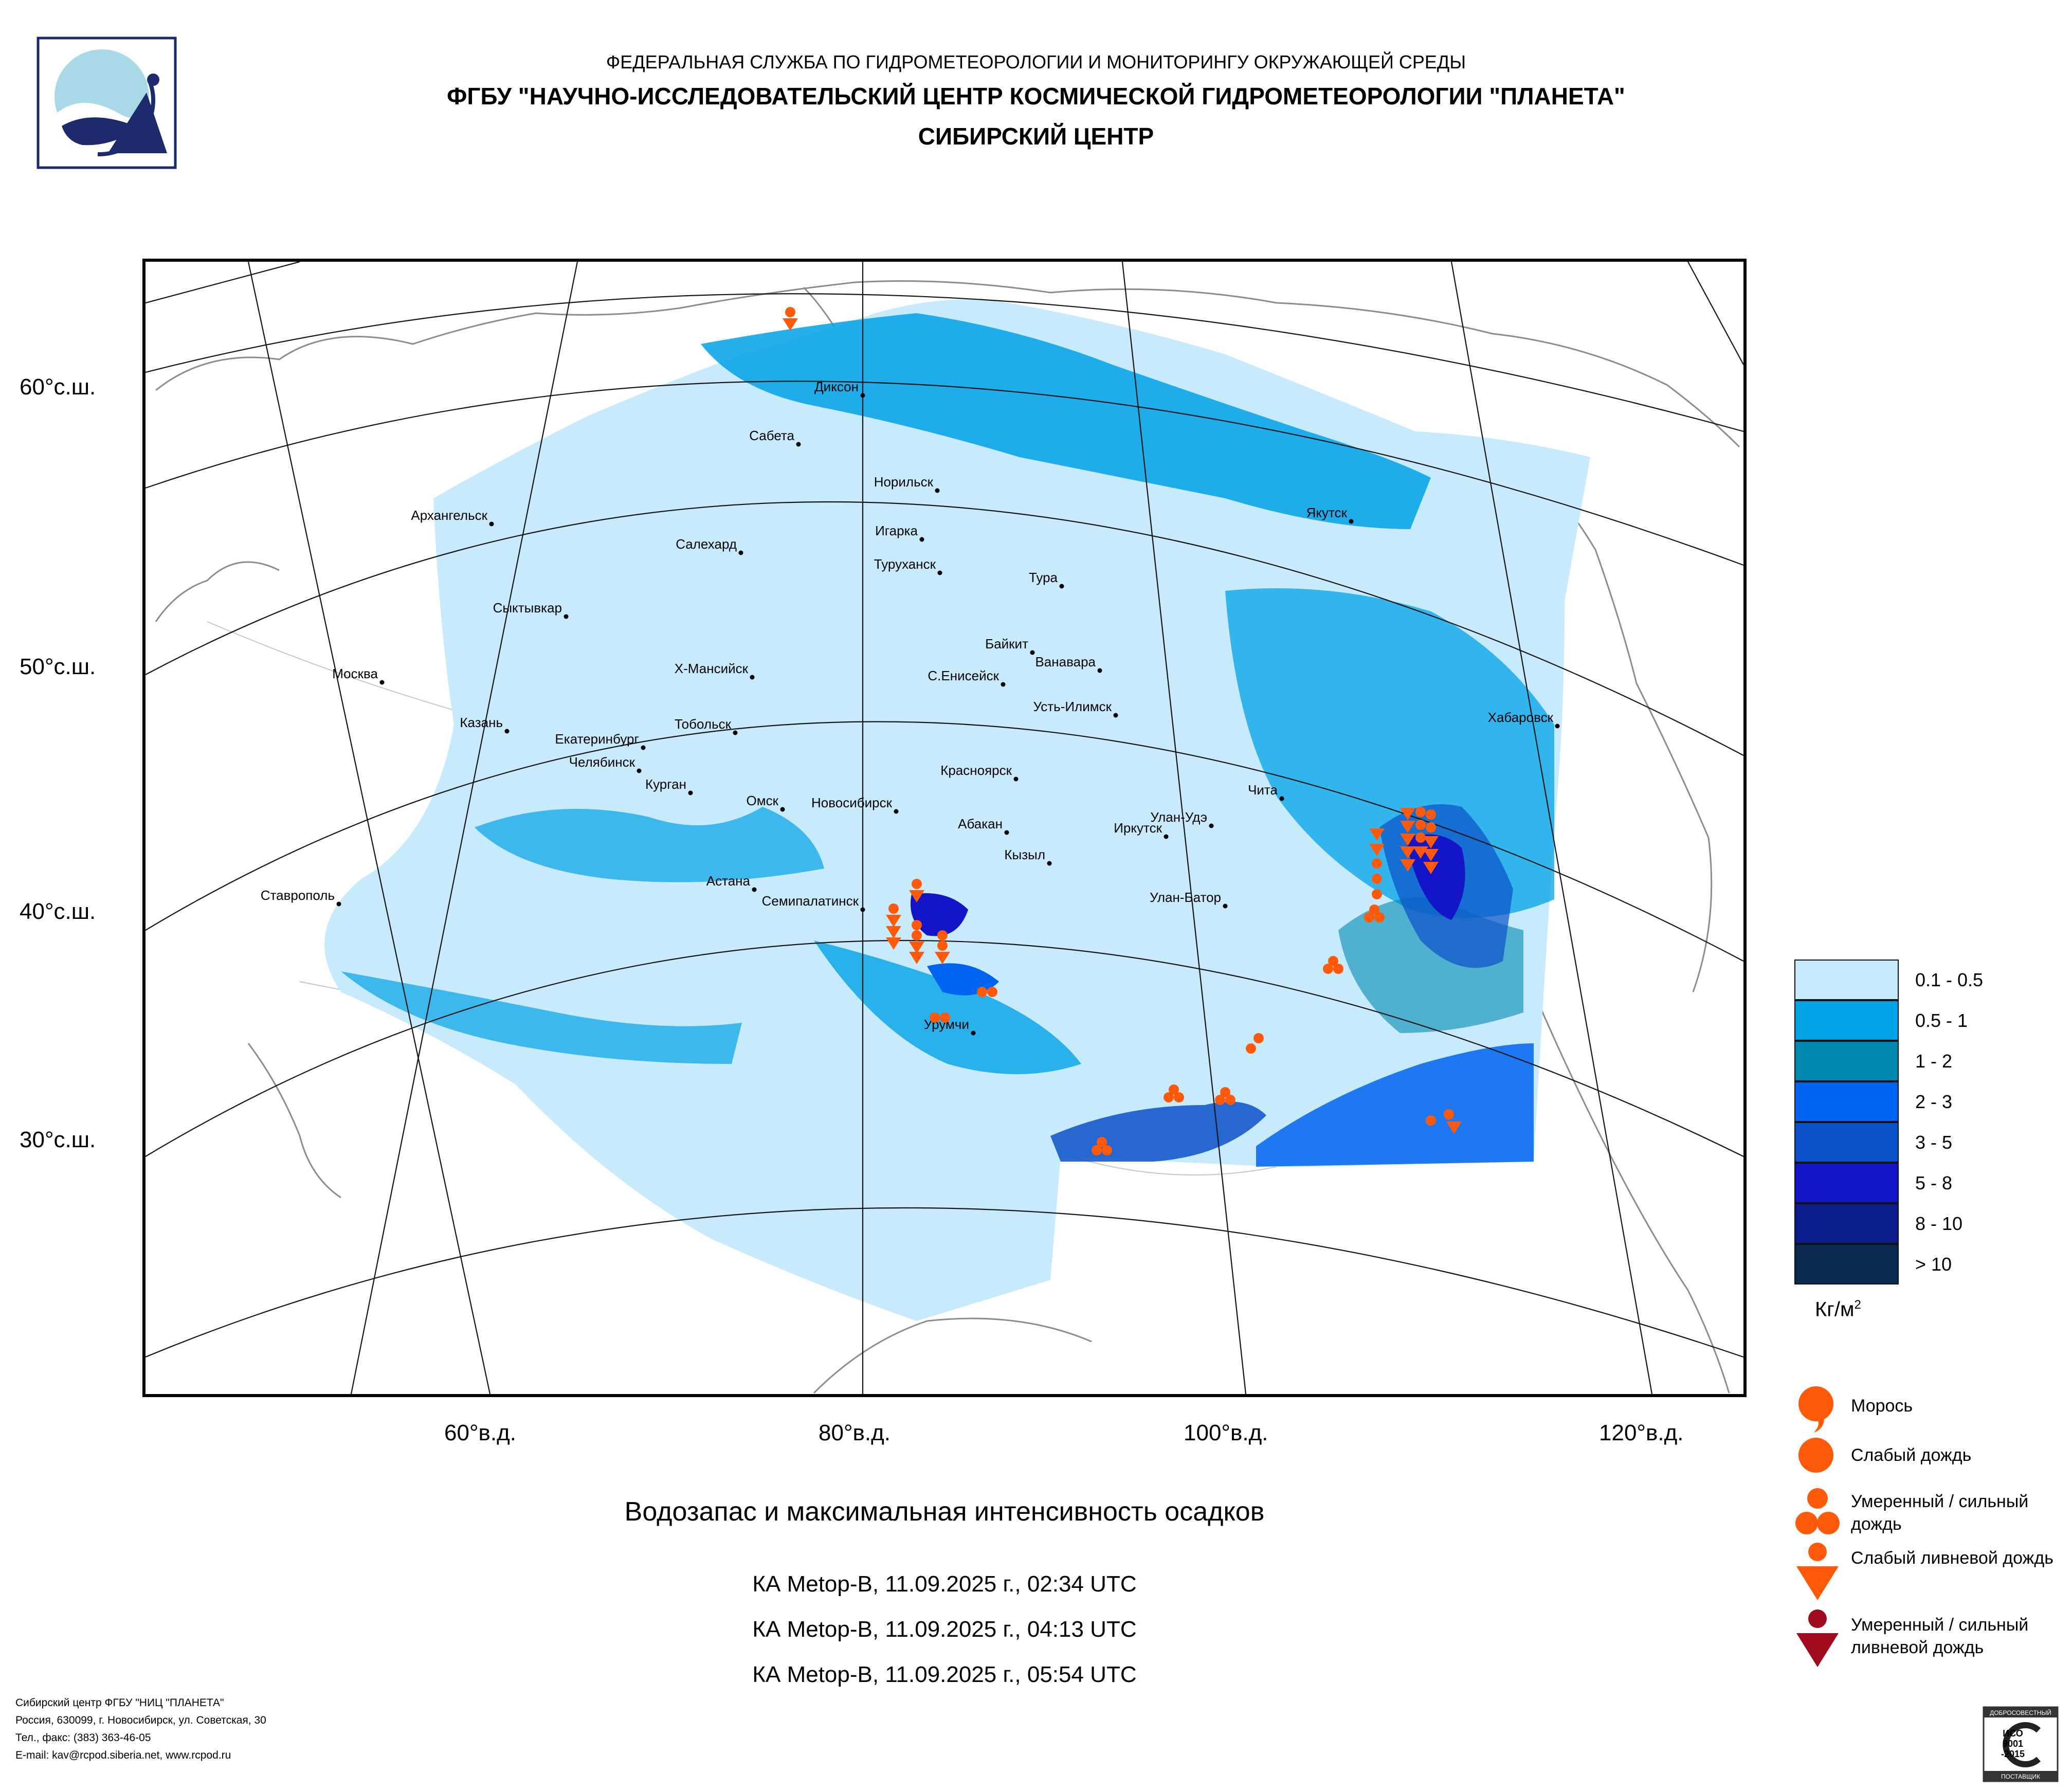 The width and height of the screenshot is (2072, 1791). I want to click on heavy-shower-icon, so click(1817, 1640).